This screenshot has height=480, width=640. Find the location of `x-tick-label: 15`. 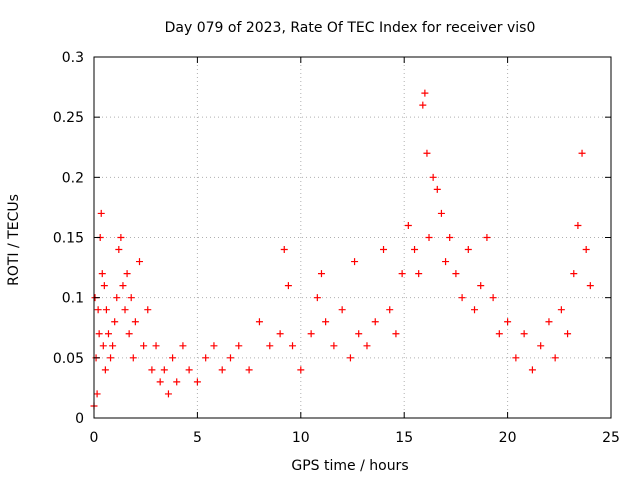

x-tick-label: 15 is located at coordinates (404, 438).